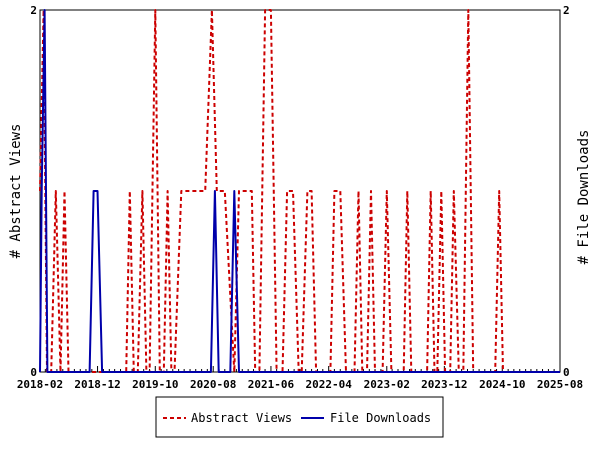  Describe the element at coordinates (271, 384) in the screenshot. I see `x-tick-label: 2021-06` at that location.